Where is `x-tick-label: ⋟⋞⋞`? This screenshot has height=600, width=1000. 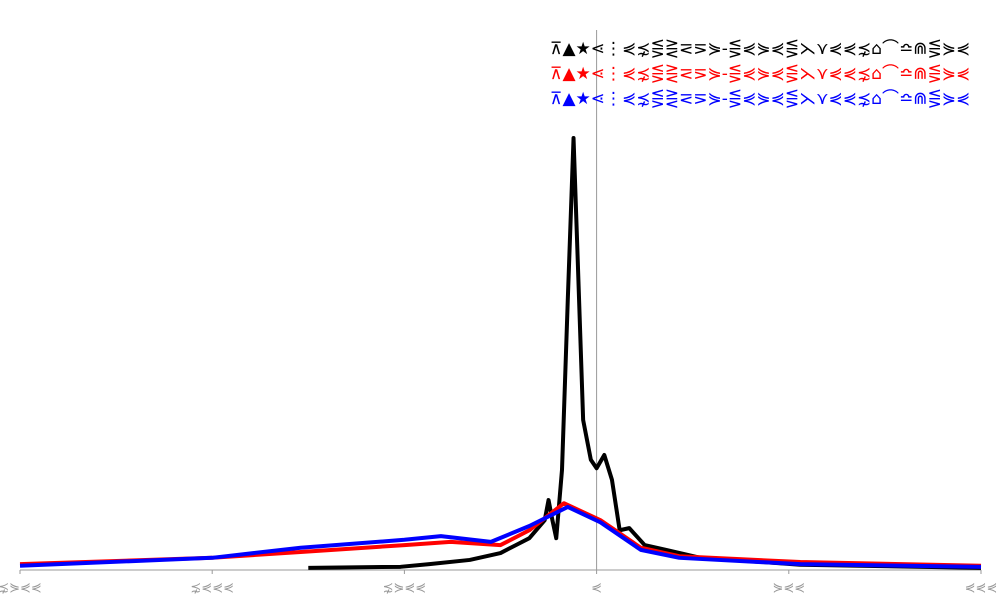 x-tick-label: ⋟⋞⋞ is located at coordinates (788, 588).